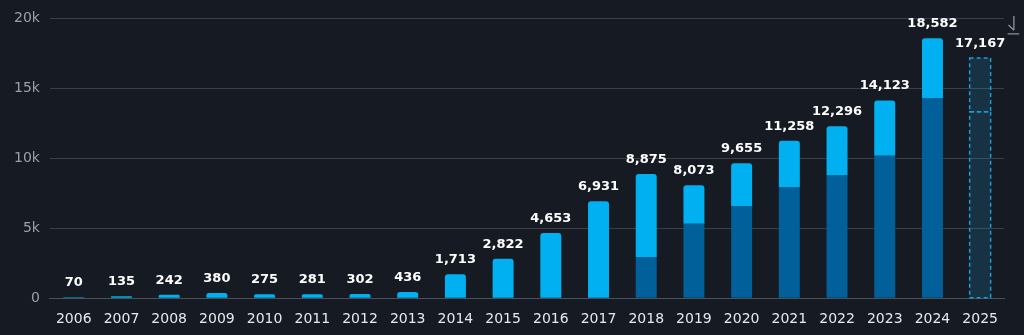  I want to click on x-tick-label: 2010, so click(264, 318).